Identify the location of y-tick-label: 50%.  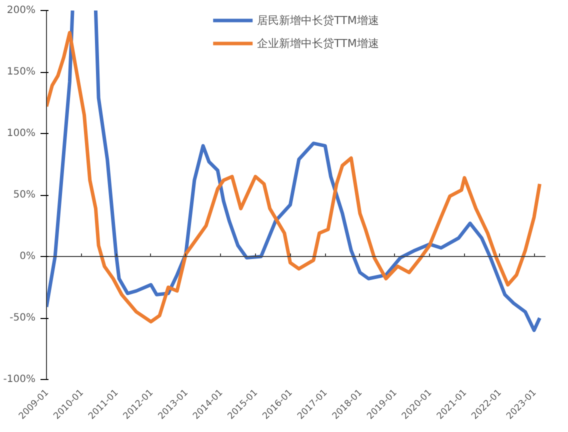
(24, 195).